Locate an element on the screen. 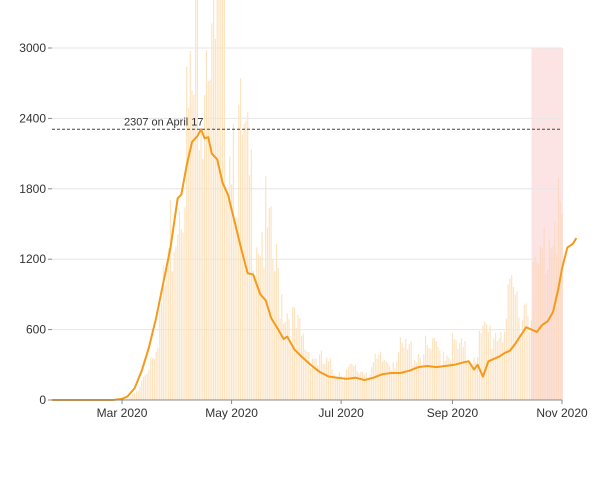 This screenshot has width=600, height=500. y-tick-label: 1800 is located at coordinates (32, 189).